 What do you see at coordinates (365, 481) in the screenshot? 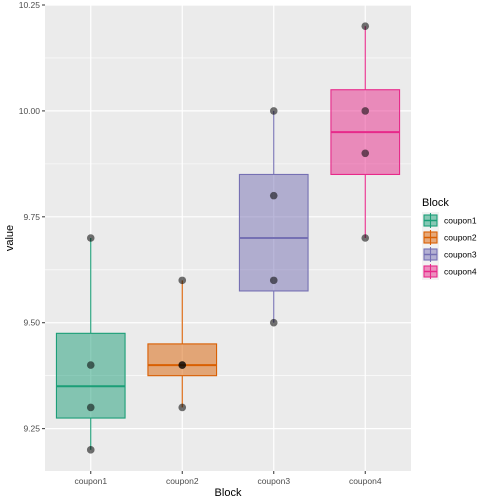
I see `x-tick-label: coupon4` at bounding box center [365, 481].